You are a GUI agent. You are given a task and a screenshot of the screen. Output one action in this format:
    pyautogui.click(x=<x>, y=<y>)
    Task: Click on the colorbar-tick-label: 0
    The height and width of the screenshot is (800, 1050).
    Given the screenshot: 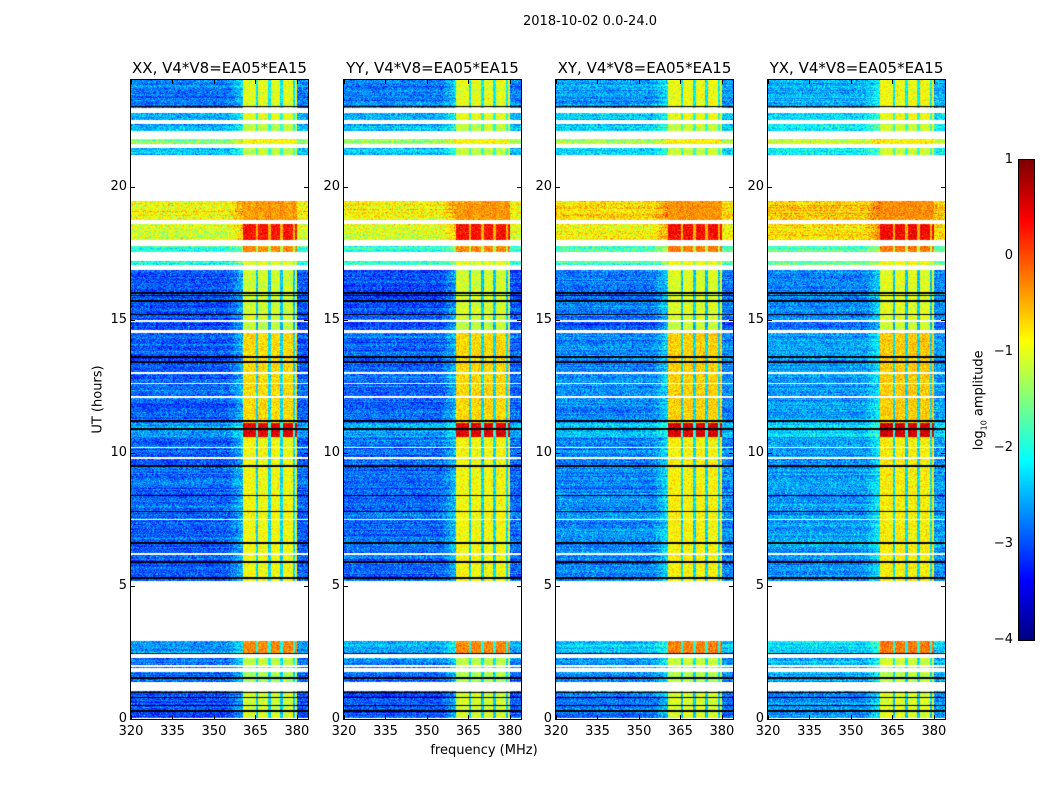 What is the action you would take?
    pyautogui.click(x=1008, y=255)
    